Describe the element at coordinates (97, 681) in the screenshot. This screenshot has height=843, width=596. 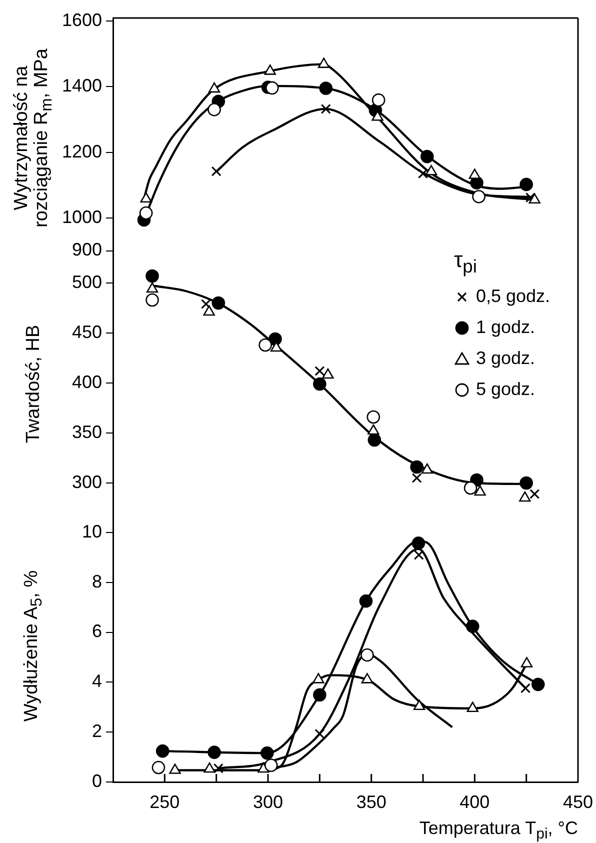
I see `y-tick-label: 4` at that location.